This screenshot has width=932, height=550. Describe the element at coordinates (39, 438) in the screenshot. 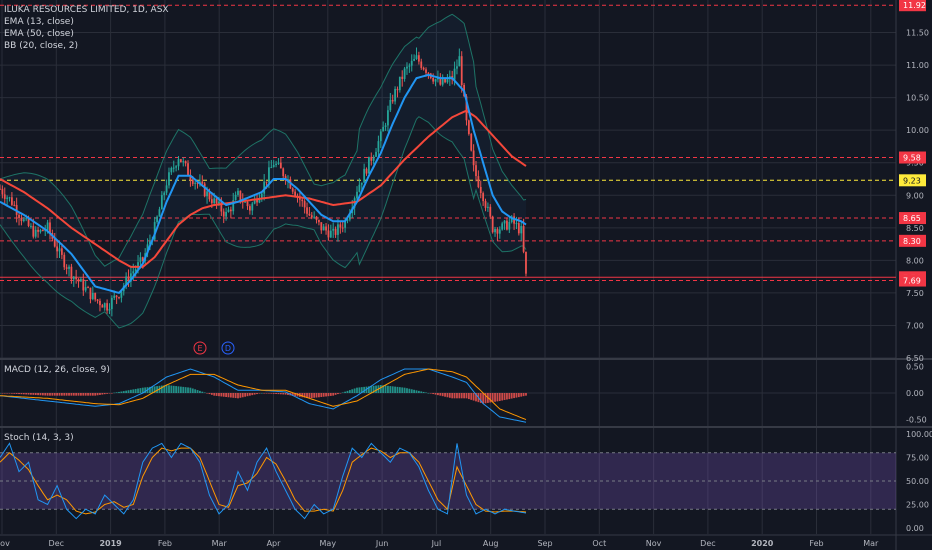

I see `stoch-title: Stoch (14, 3, 3)` at that location.